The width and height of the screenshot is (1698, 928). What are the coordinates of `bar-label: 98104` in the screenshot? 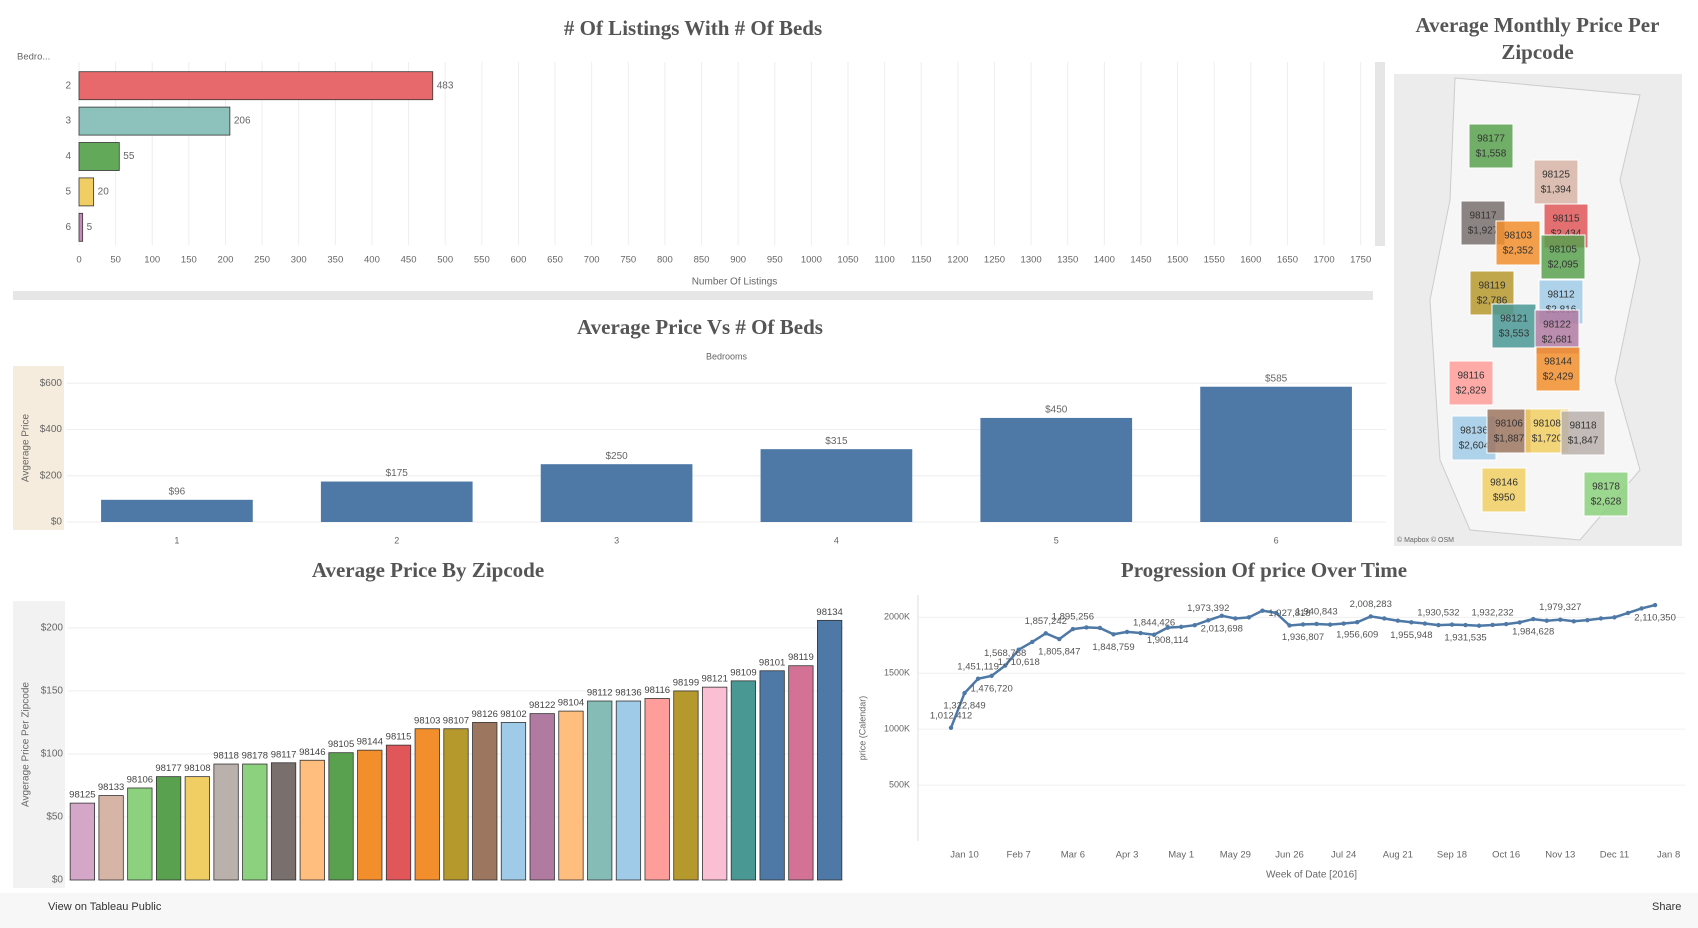 It's located at (571, 703).